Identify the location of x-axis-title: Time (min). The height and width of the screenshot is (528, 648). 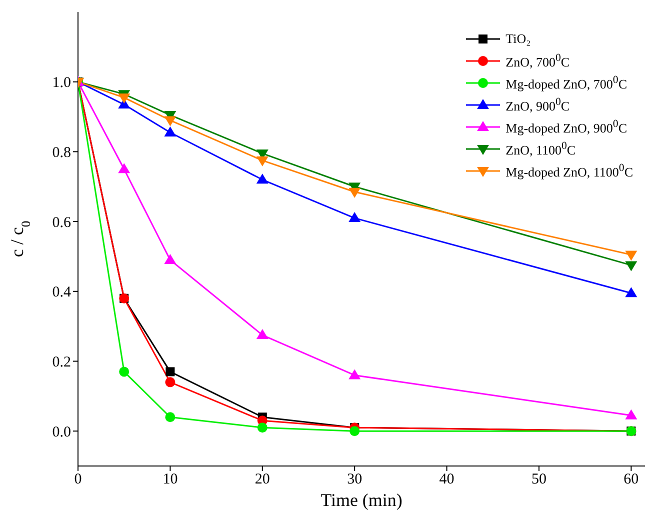
(361, 500).